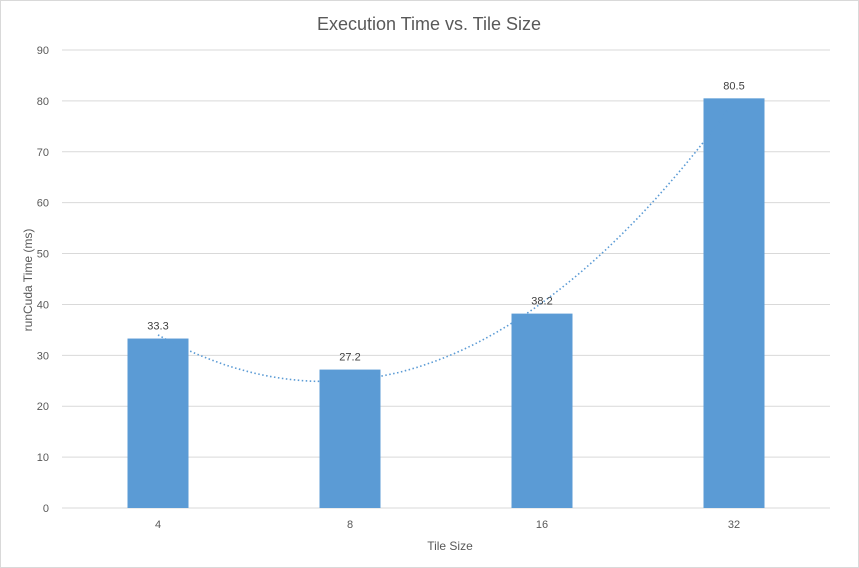 This screenshot has height=568, width=859. I want to click on y-tick-label: 60, so click(43, 204).